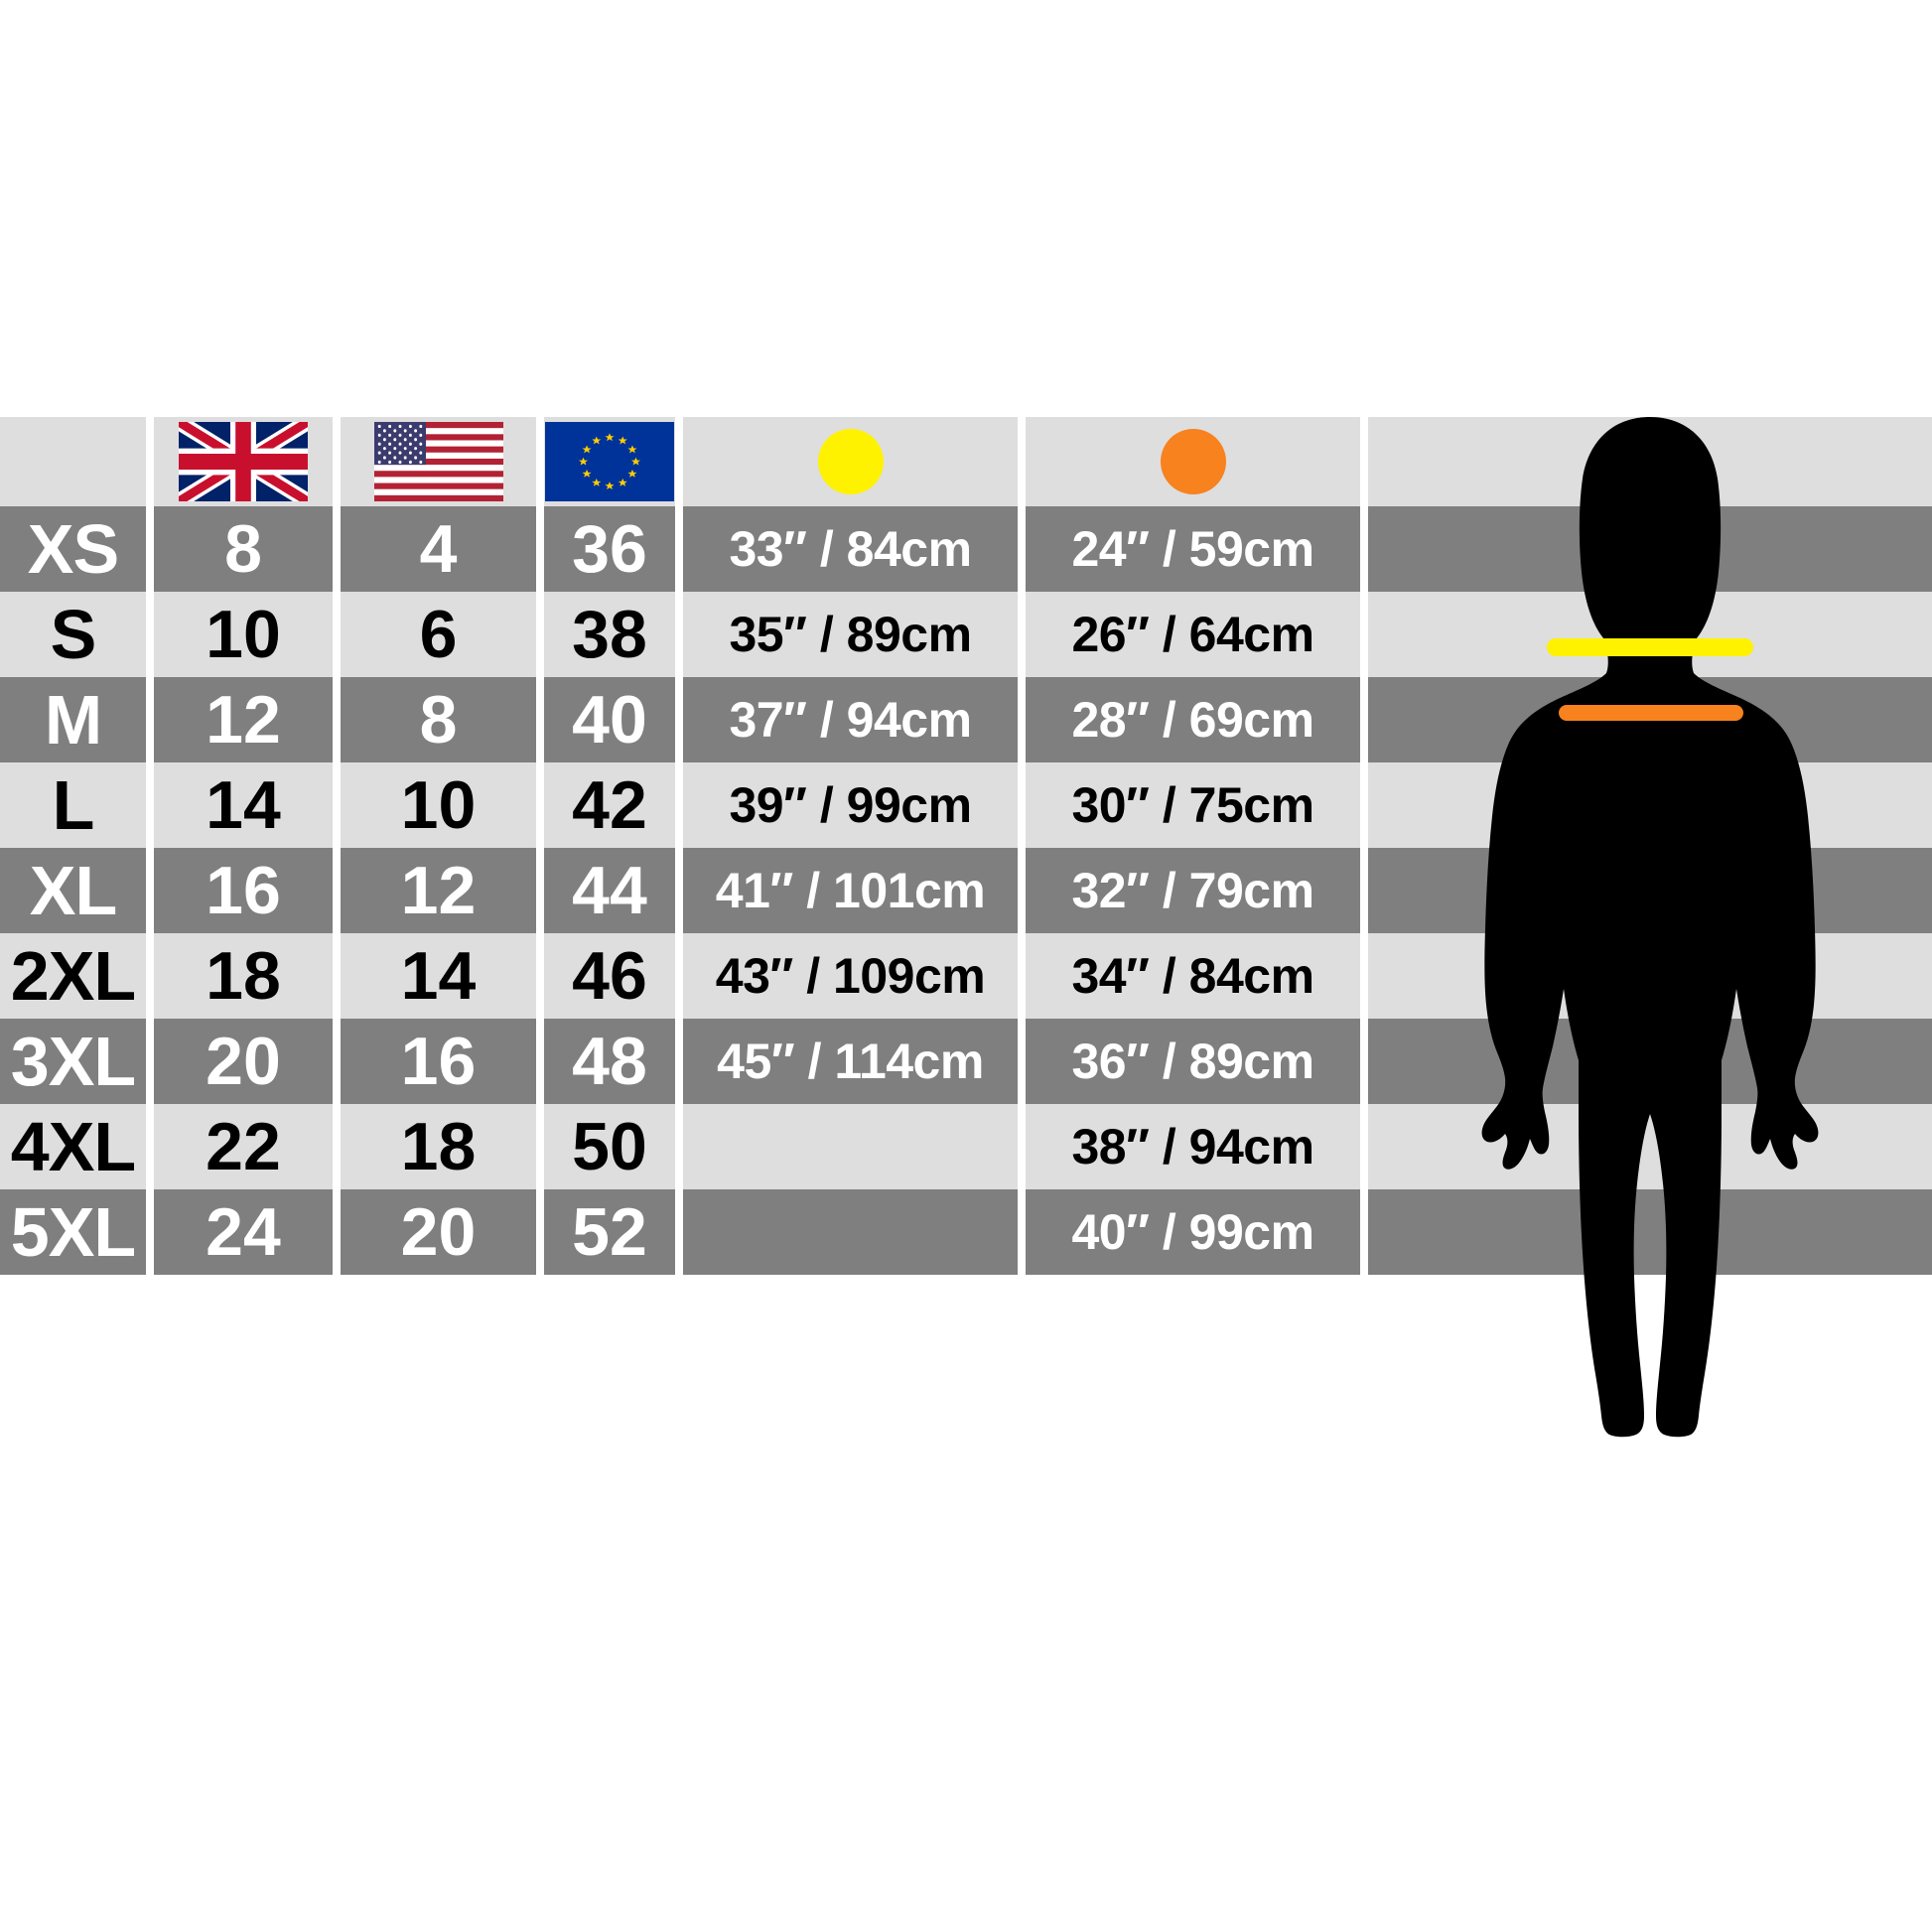 The image size is (1932, 1932). Describe the element at coordinates (77, 976) in the screenshot. I see `cell-size: 2XL` at that location.